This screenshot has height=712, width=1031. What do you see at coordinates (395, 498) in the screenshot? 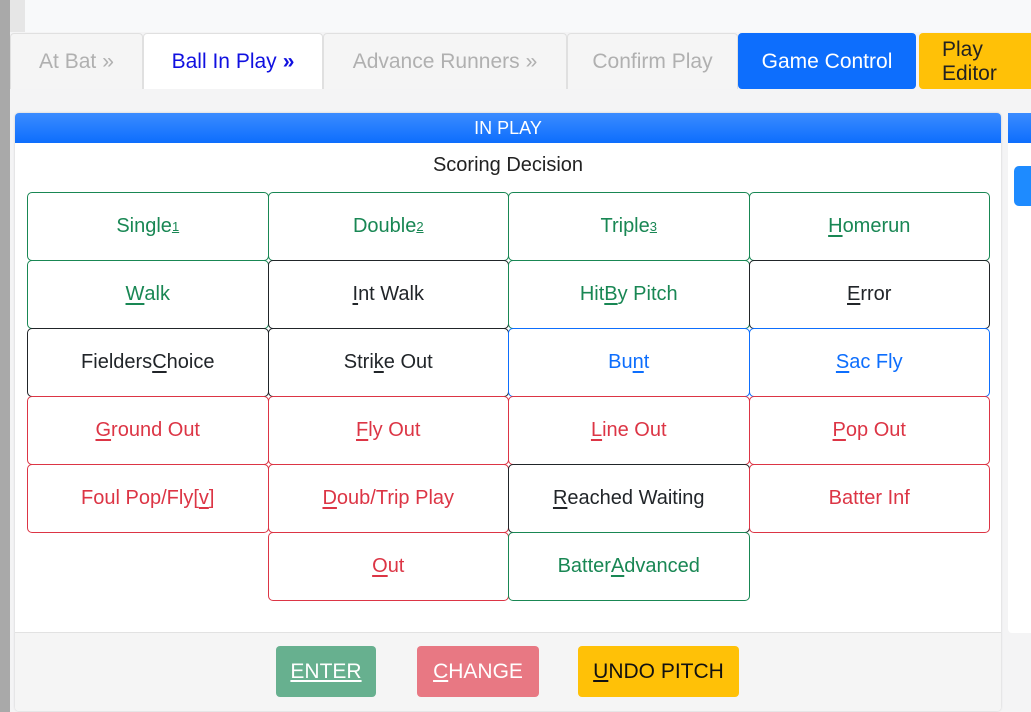
I see `label: oub/Trip Play` at bounding box center [395, 498].